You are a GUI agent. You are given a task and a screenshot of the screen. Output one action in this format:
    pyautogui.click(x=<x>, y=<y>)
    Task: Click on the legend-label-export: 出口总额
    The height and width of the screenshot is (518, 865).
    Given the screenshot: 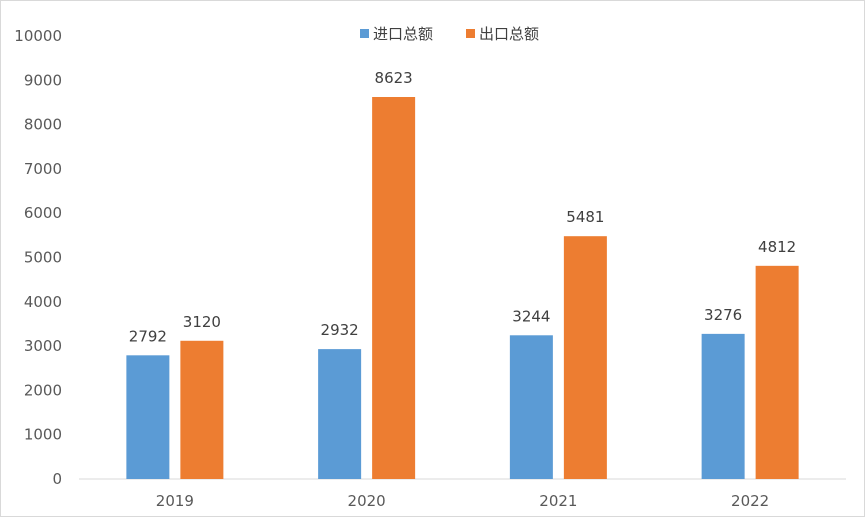 What is the action you would take?
    pyautogui.click(x=509, y=34)
    